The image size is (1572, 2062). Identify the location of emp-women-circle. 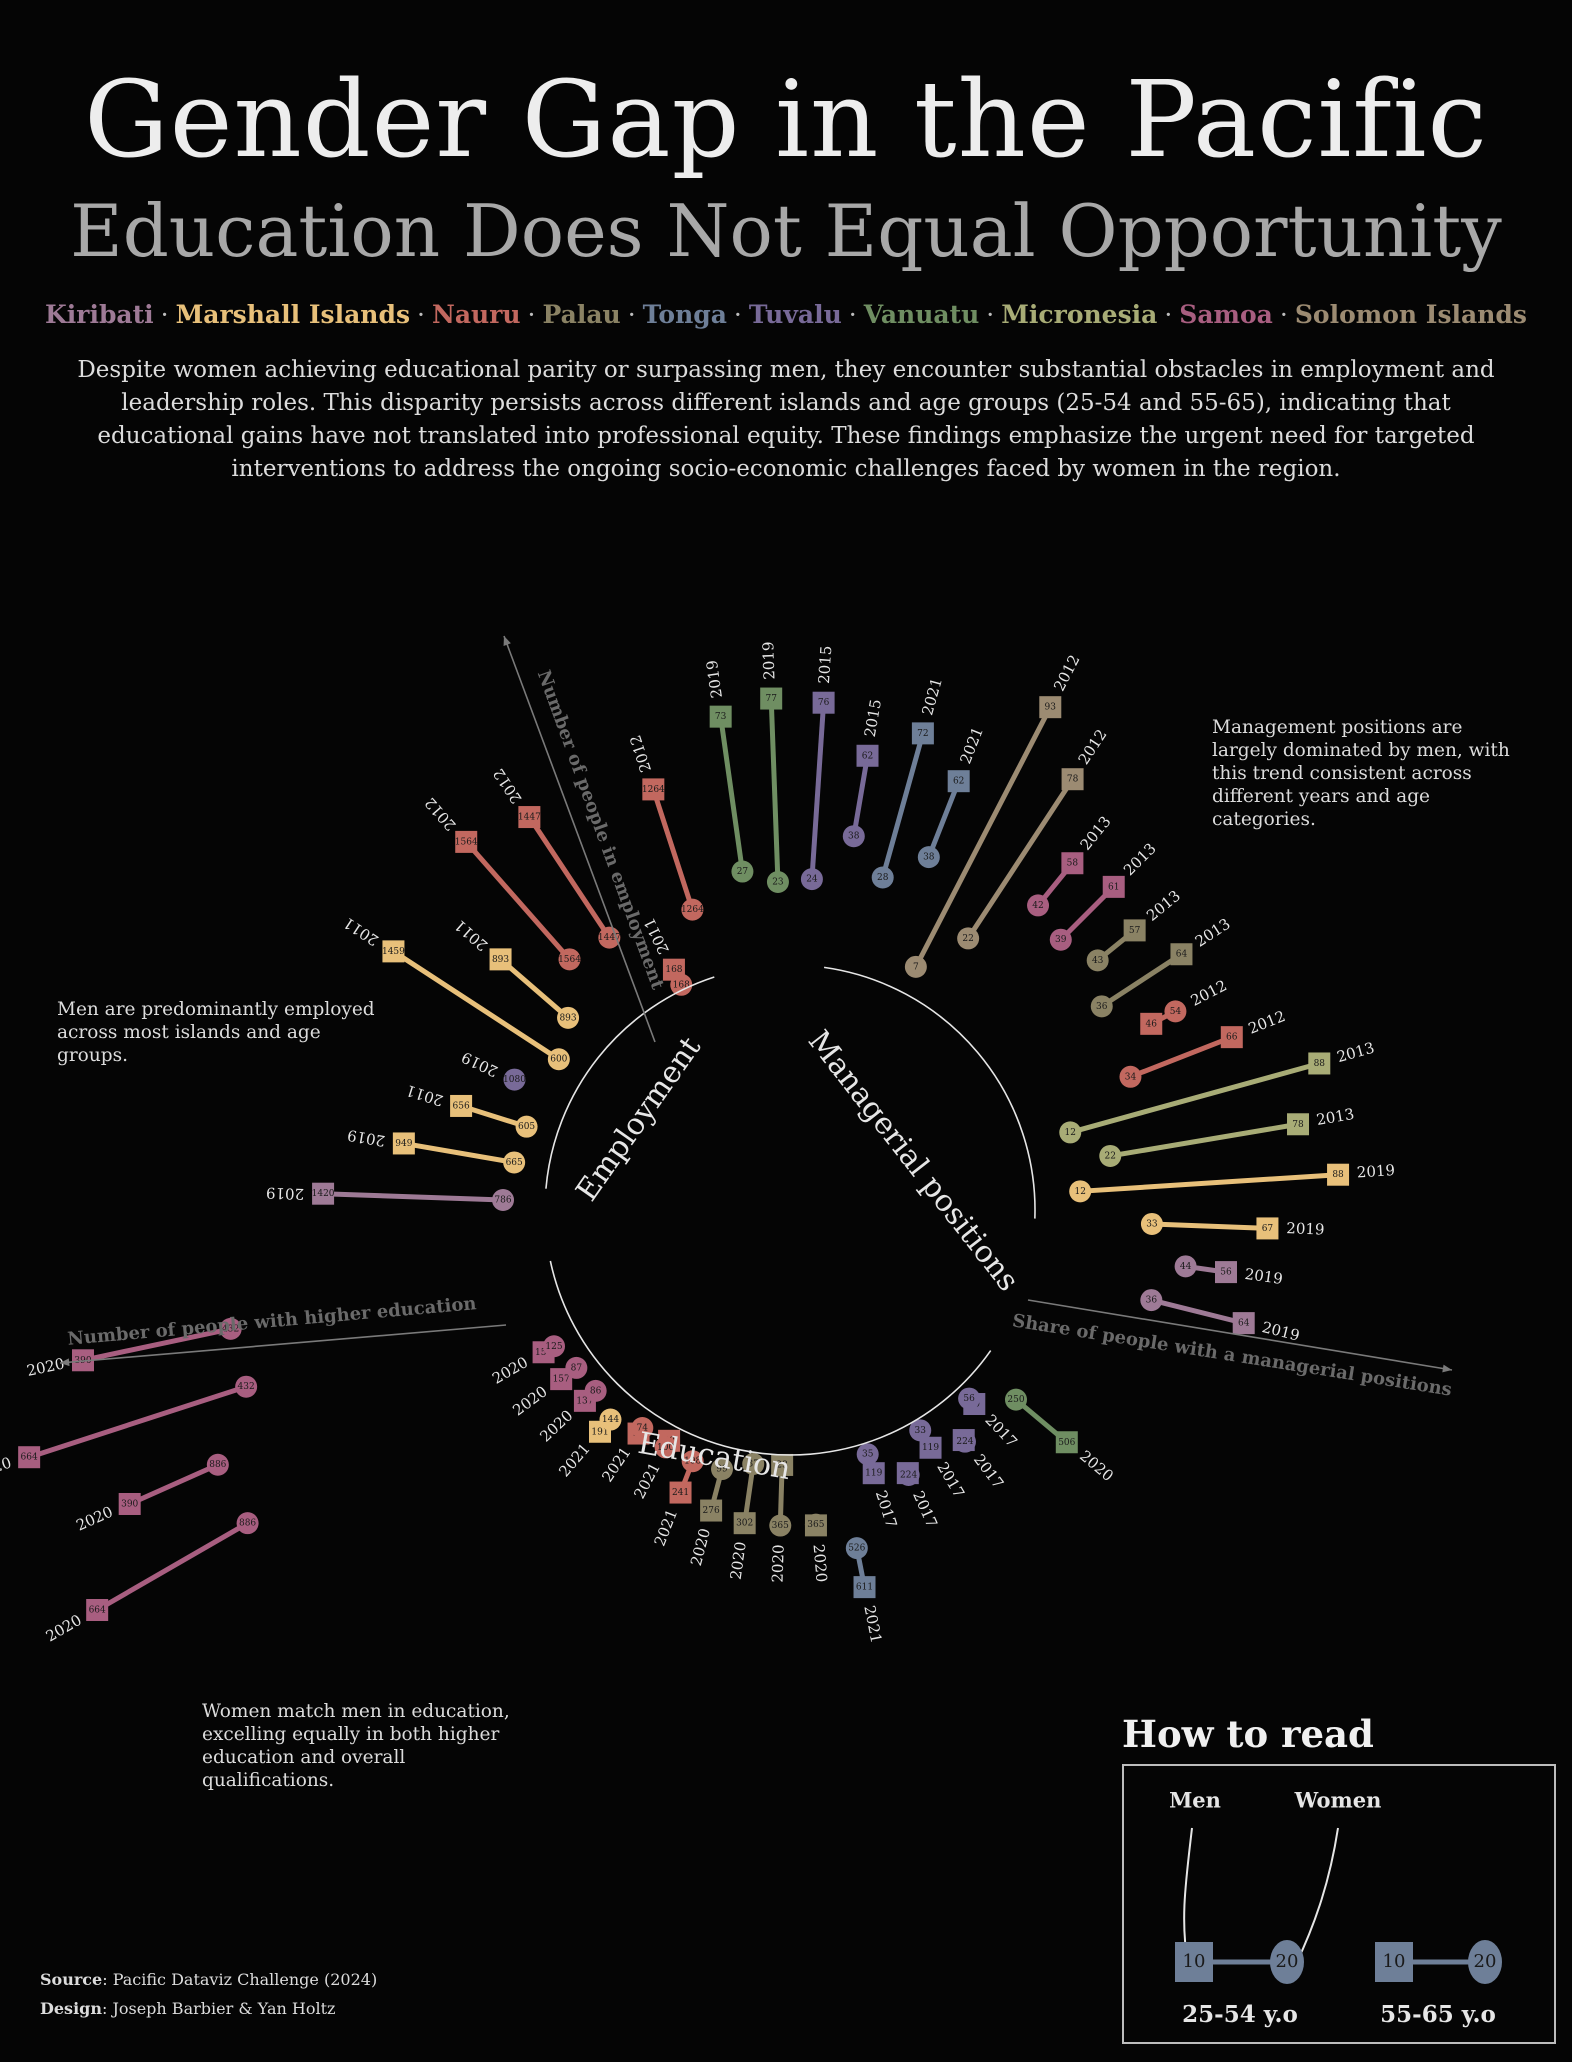
(503, 1199).